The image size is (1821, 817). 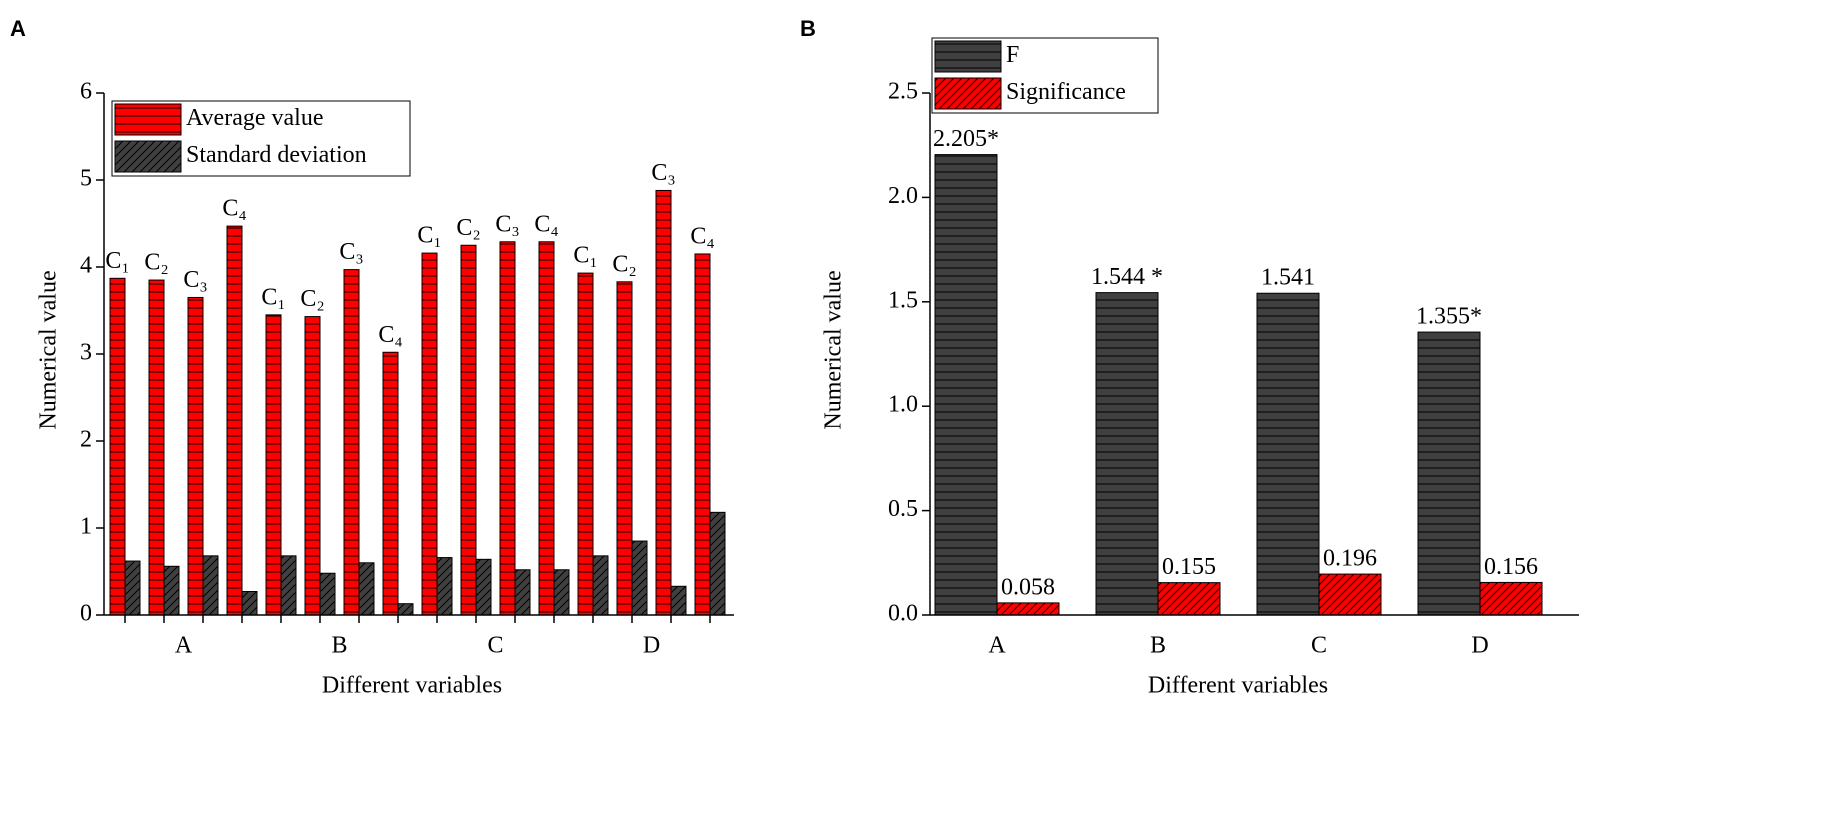 I want to click on panel-label: B, so click(x=808, y=28).